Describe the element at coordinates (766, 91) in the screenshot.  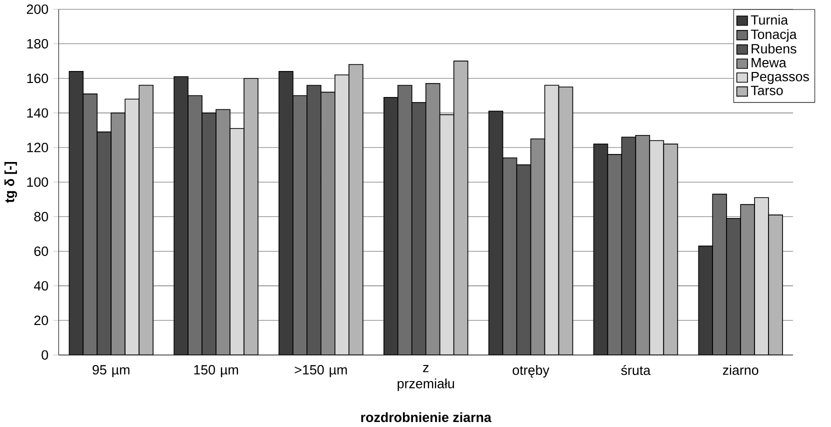
I see `legend-label: Tarso` at that location.